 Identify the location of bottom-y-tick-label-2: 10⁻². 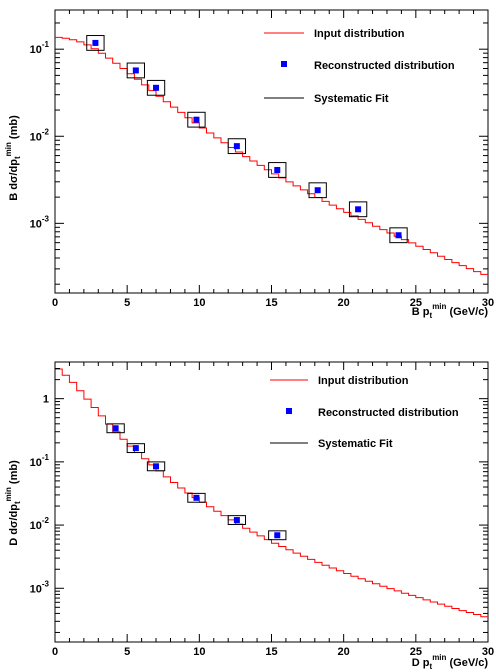
(40, 524).